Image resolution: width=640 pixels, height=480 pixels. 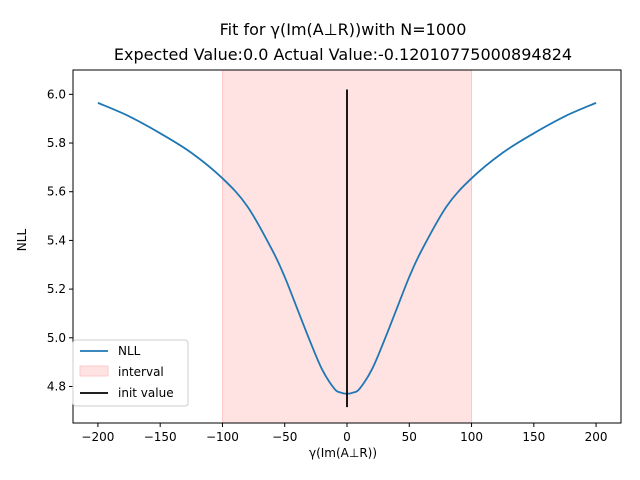 What do you see at coordinates (56, 143) in the screenshot?
I see `y-tick-label: 5.8` at bounding box center [56, 143].